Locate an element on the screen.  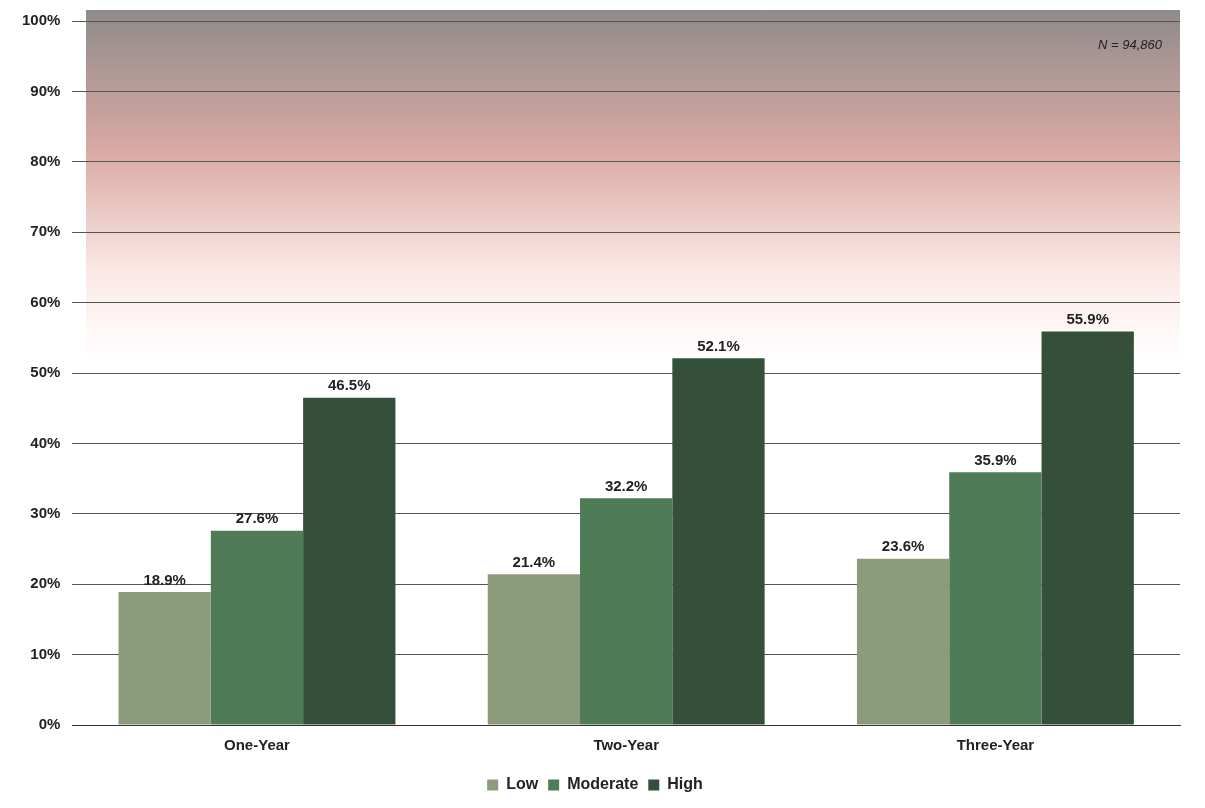
y-tick-label: 100% is located at coordinates (41, 20).